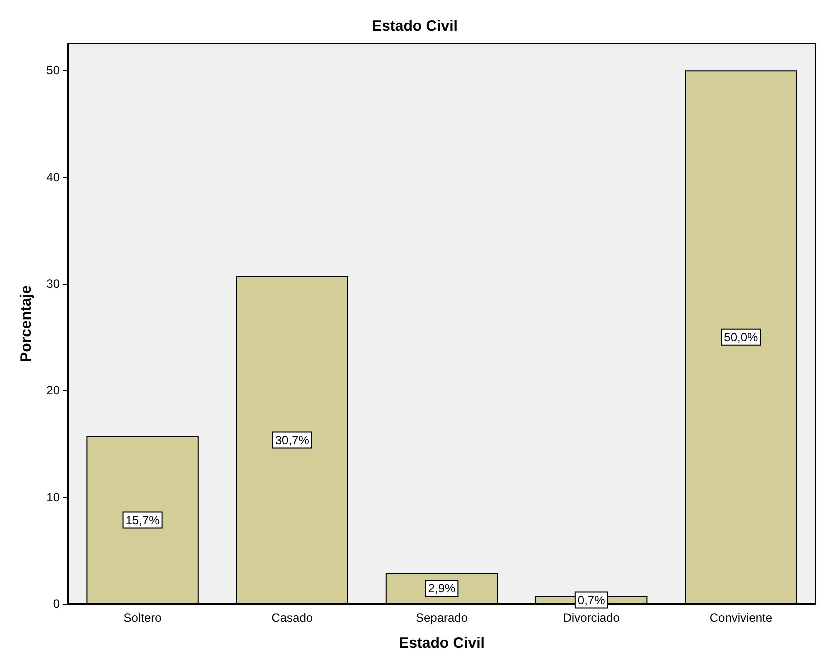  What do you see at coordinates (591, 618) in the screenshot?
I see `x-tick-label: Divorciado` at bounding box center [591, 618].